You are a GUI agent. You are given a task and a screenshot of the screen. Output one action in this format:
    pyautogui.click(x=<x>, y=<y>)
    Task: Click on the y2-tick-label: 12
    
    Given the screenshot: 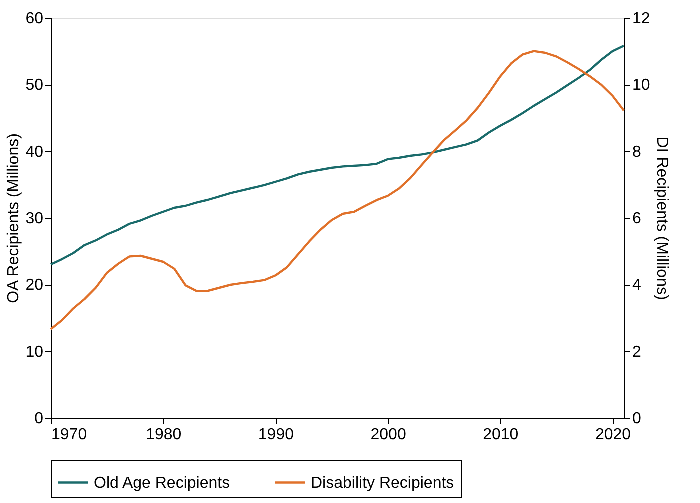 What is the action you would take?
    pyautogui.click(x=641, y=19)
    